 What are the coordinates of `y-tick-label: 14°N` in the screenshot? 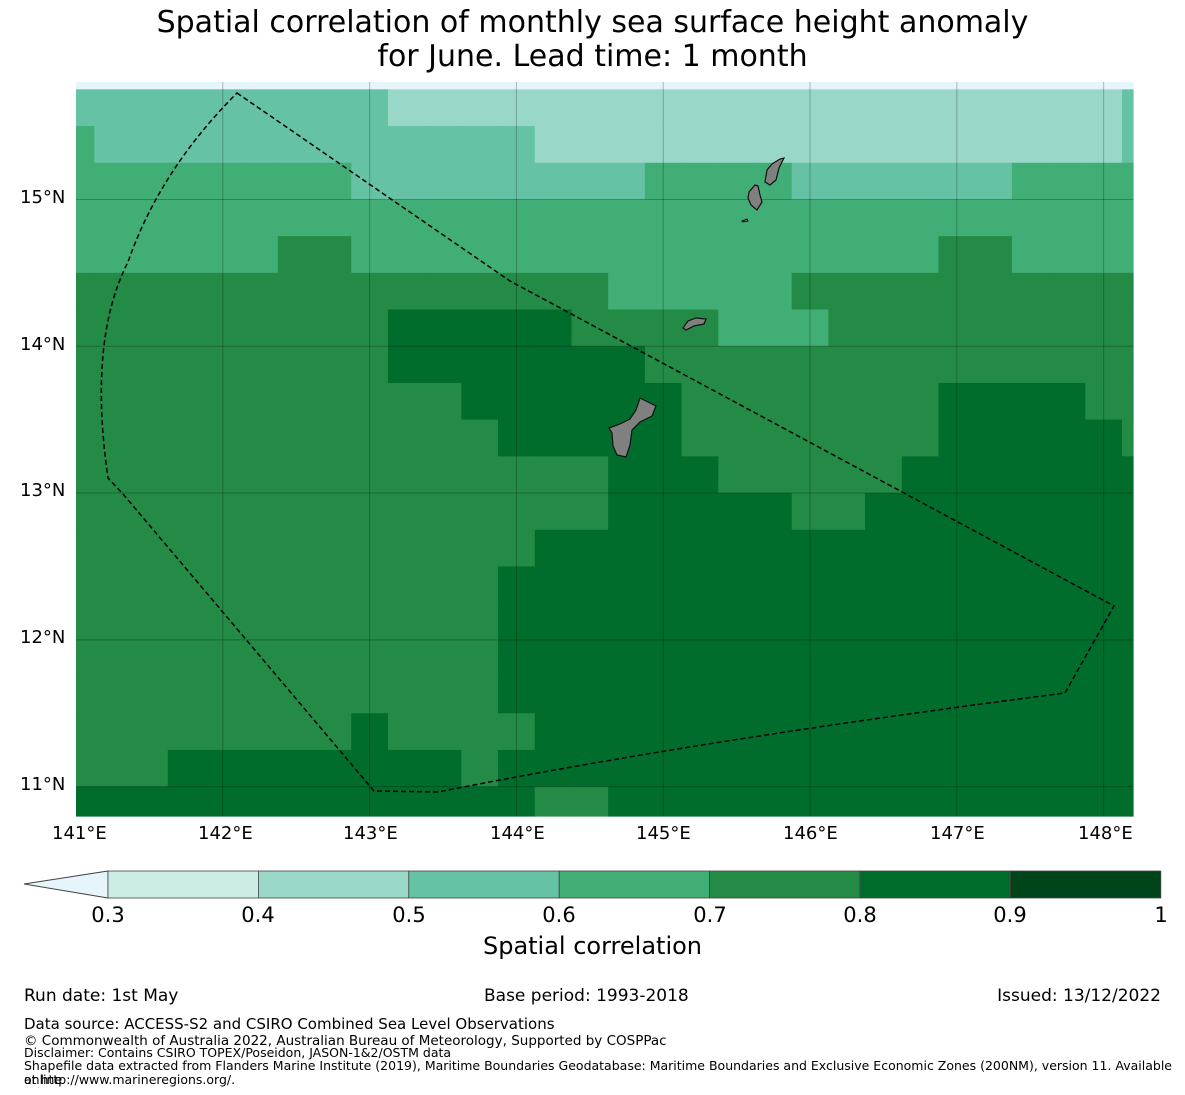 It's located at (43, 344).